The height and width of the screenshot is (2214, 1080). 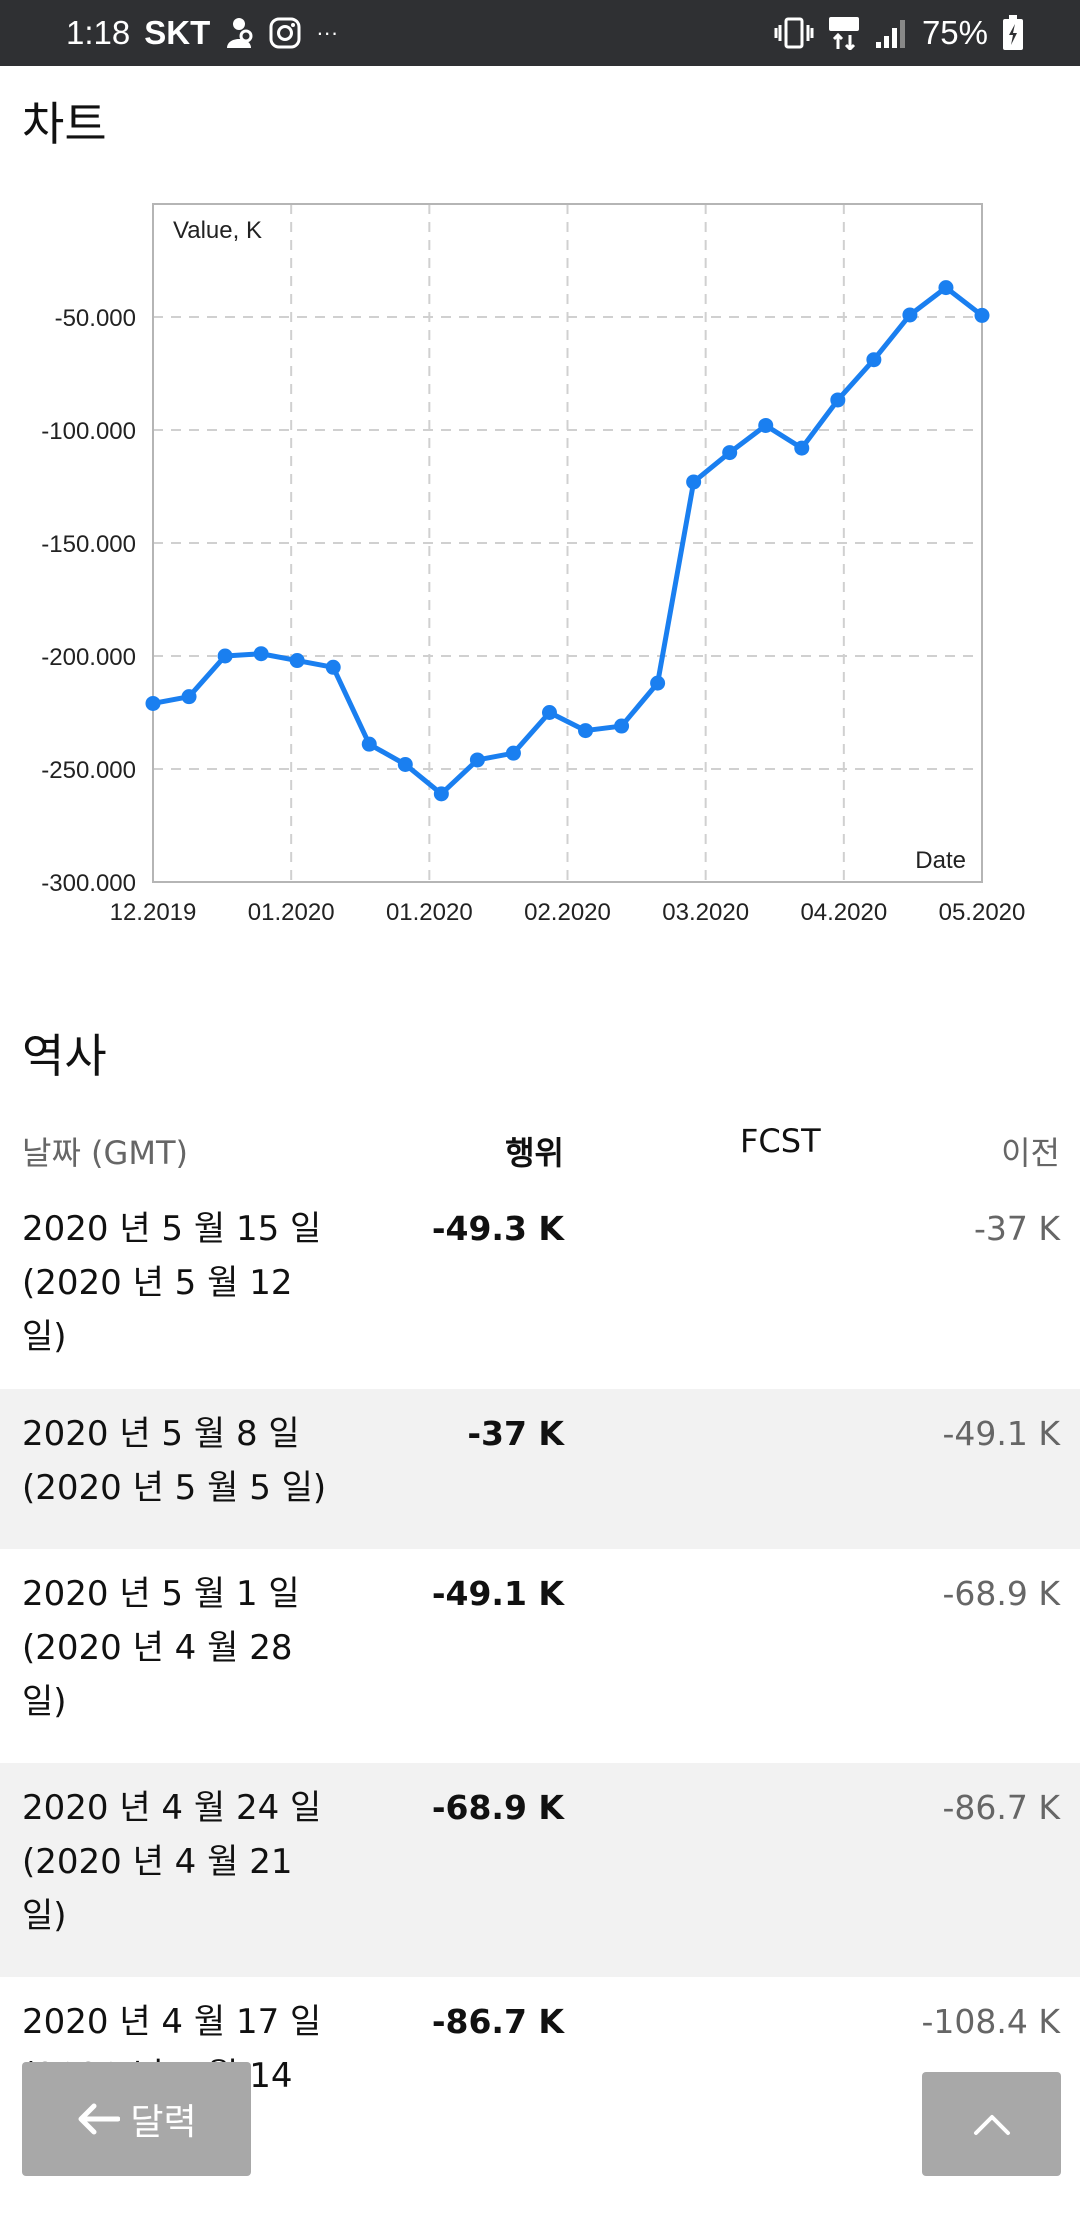 What do you see at coordinates (780, 1141) in the screenshot?
I see `column-header-forecast: FCST` at bounding box center [780, 1141].